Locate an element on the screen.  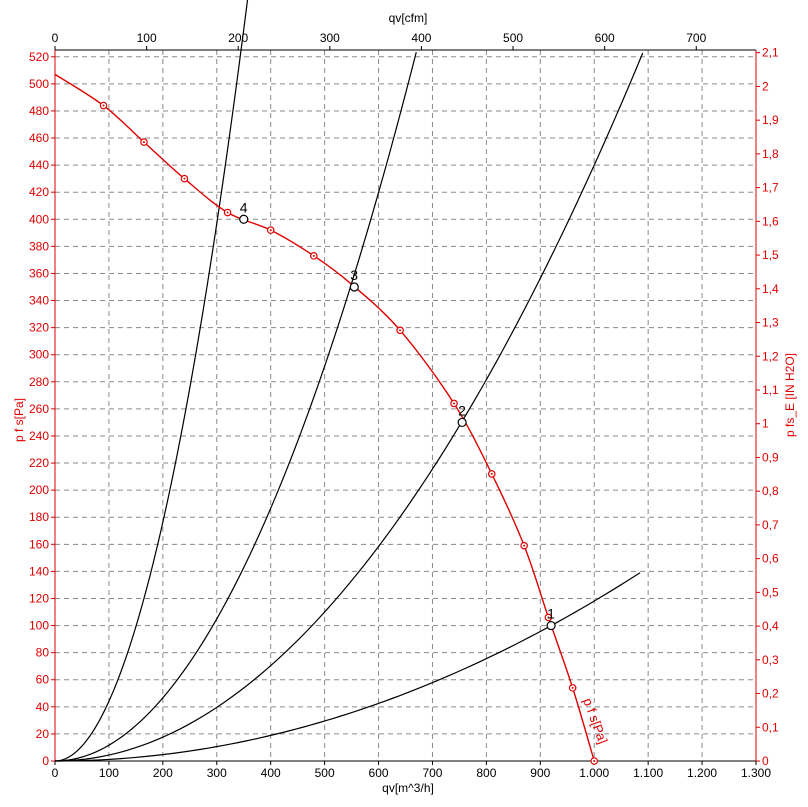
operating-point-label: 1 is located at coordinates (551, 614).